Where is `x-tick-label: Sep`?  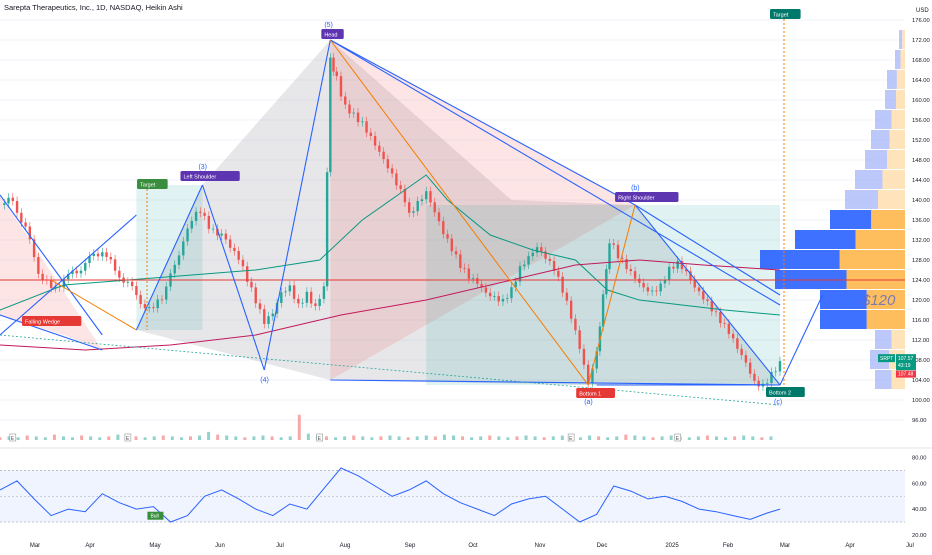 x-tick-label: Sep is located at coordinates (410, 546).